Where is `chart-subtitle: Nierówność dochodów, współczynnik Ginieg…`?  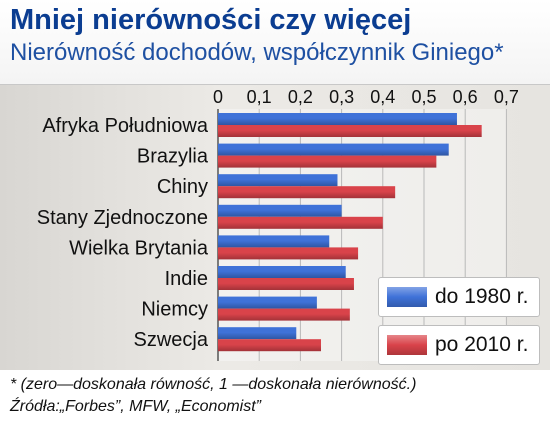
chart-subtitle: Nierówność dochodów, współczynnik Ginieg… is located at coordinates (257, 52).